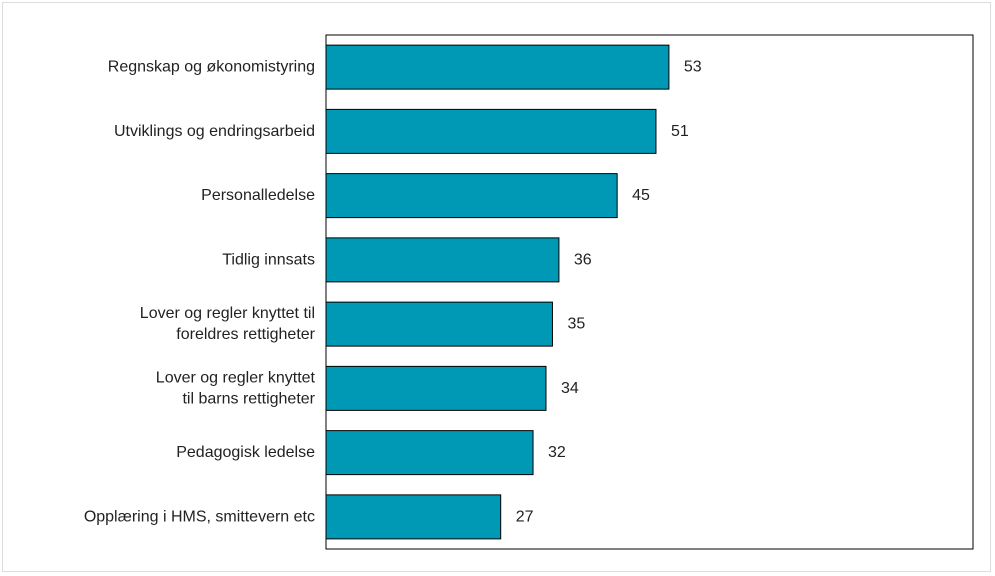 The width and height of the screenshot is (995, 576). I want to click on category-label-line: Tidlig innsats, so click(268, 259).